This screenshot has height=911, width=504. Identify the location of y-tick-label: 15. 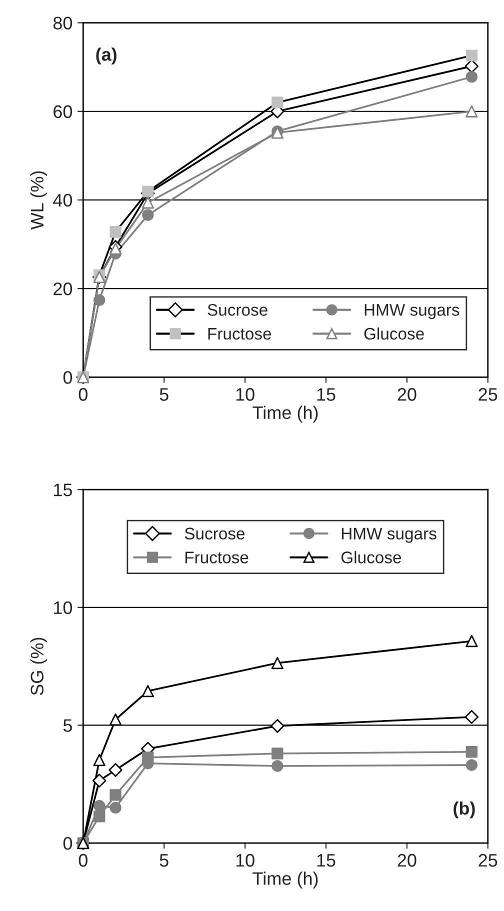
(63, 490).